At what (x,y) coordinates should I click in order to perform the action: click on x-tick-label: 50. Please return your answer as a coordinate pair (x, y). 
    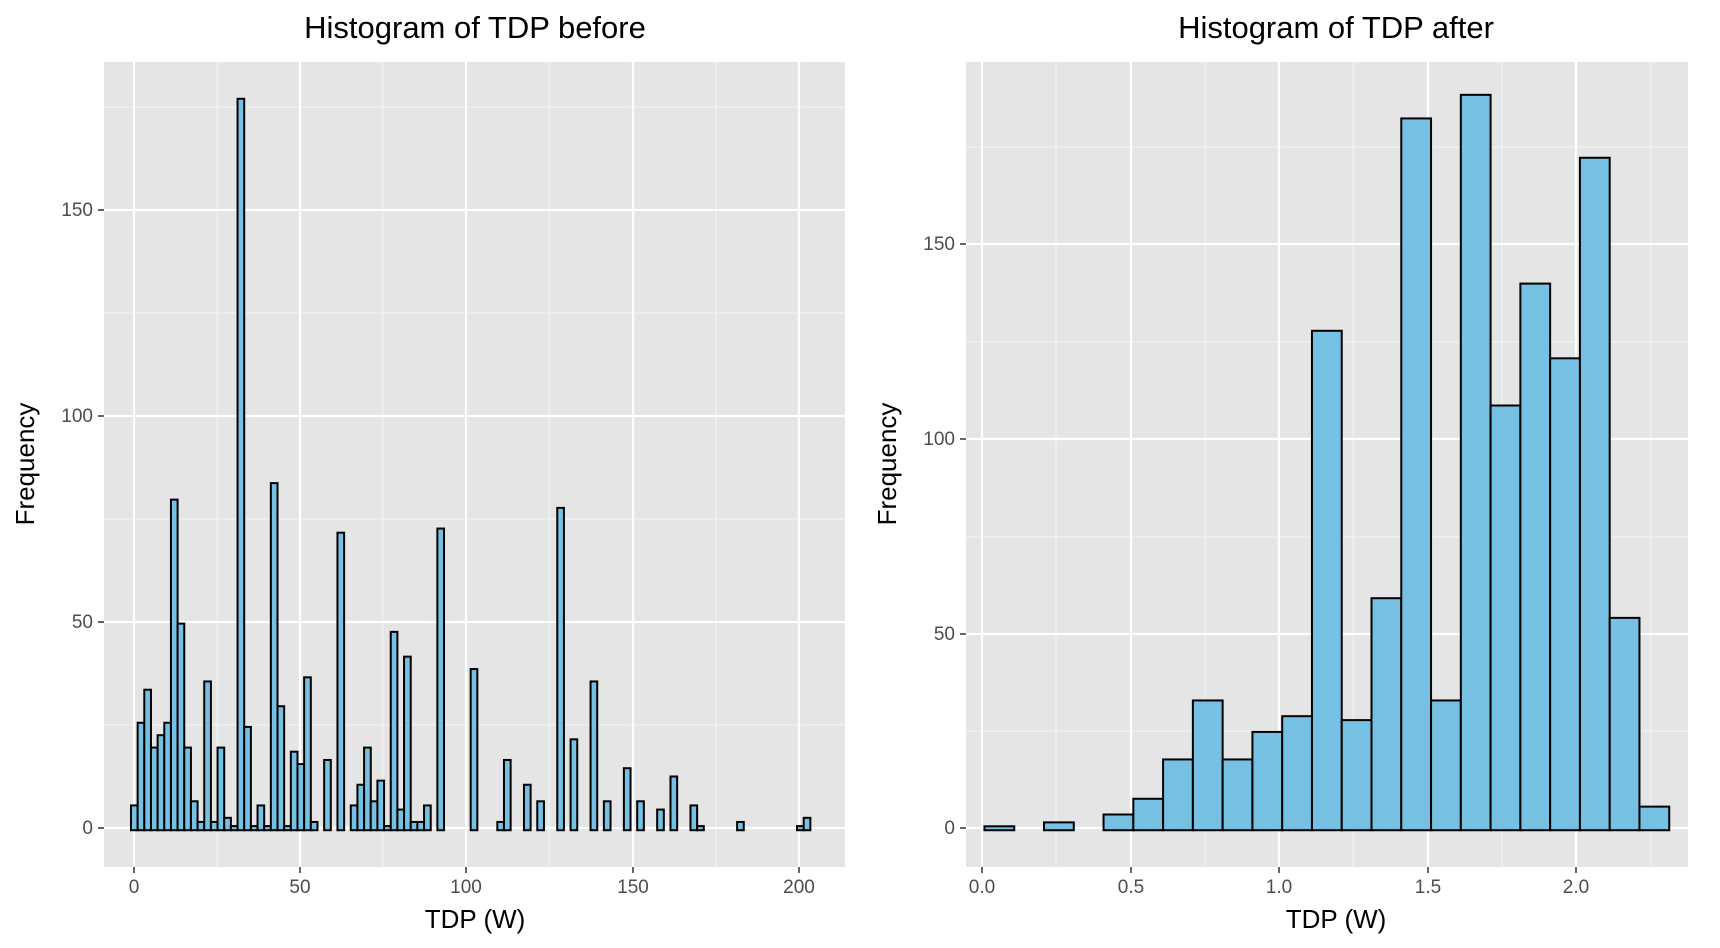
    Looking at the image, I should click on (299, 887).